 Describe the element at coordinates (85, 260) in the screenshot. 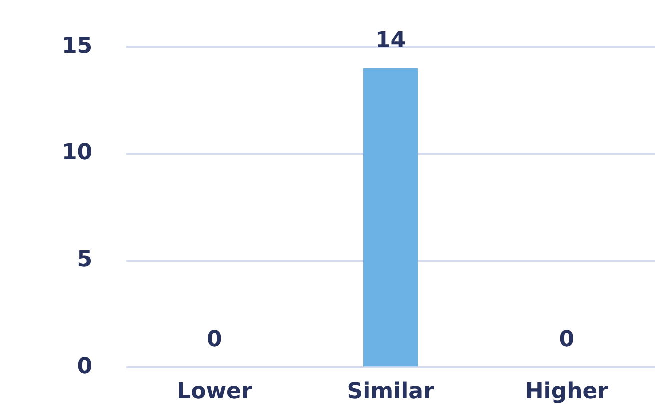

I see `y-tick-label: 5` at that location.